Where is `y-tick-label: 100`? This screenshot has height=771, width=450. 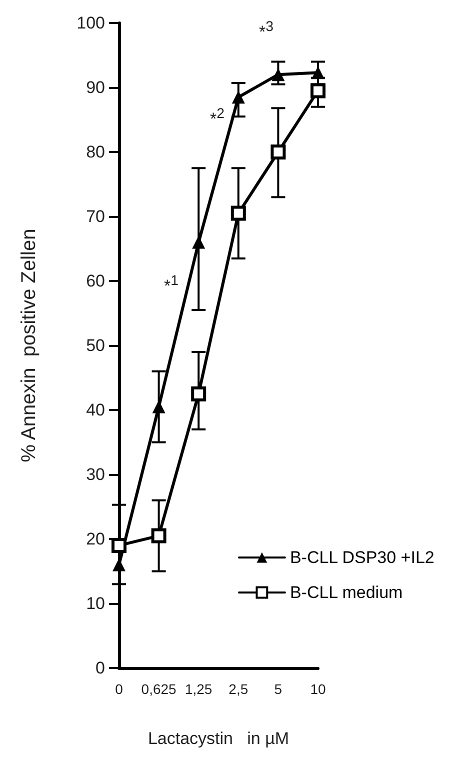
y-tick-label: 100 is located at coordinates (90, 23).